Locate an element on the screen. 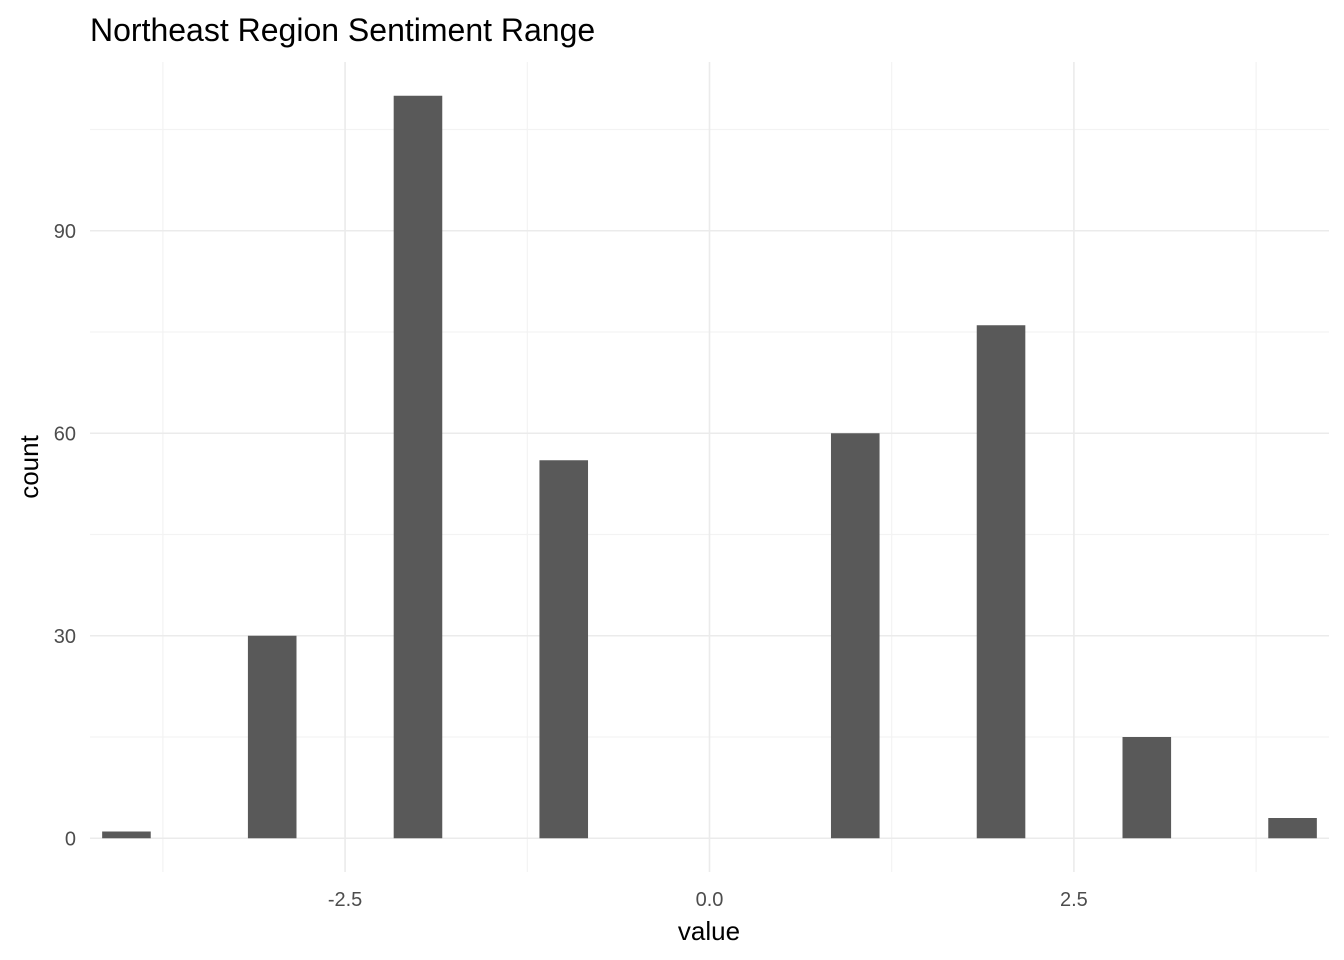 This screenshot has width=1344, height=960. x-tick-label: 0.0 is located at coordinates (710, 900).